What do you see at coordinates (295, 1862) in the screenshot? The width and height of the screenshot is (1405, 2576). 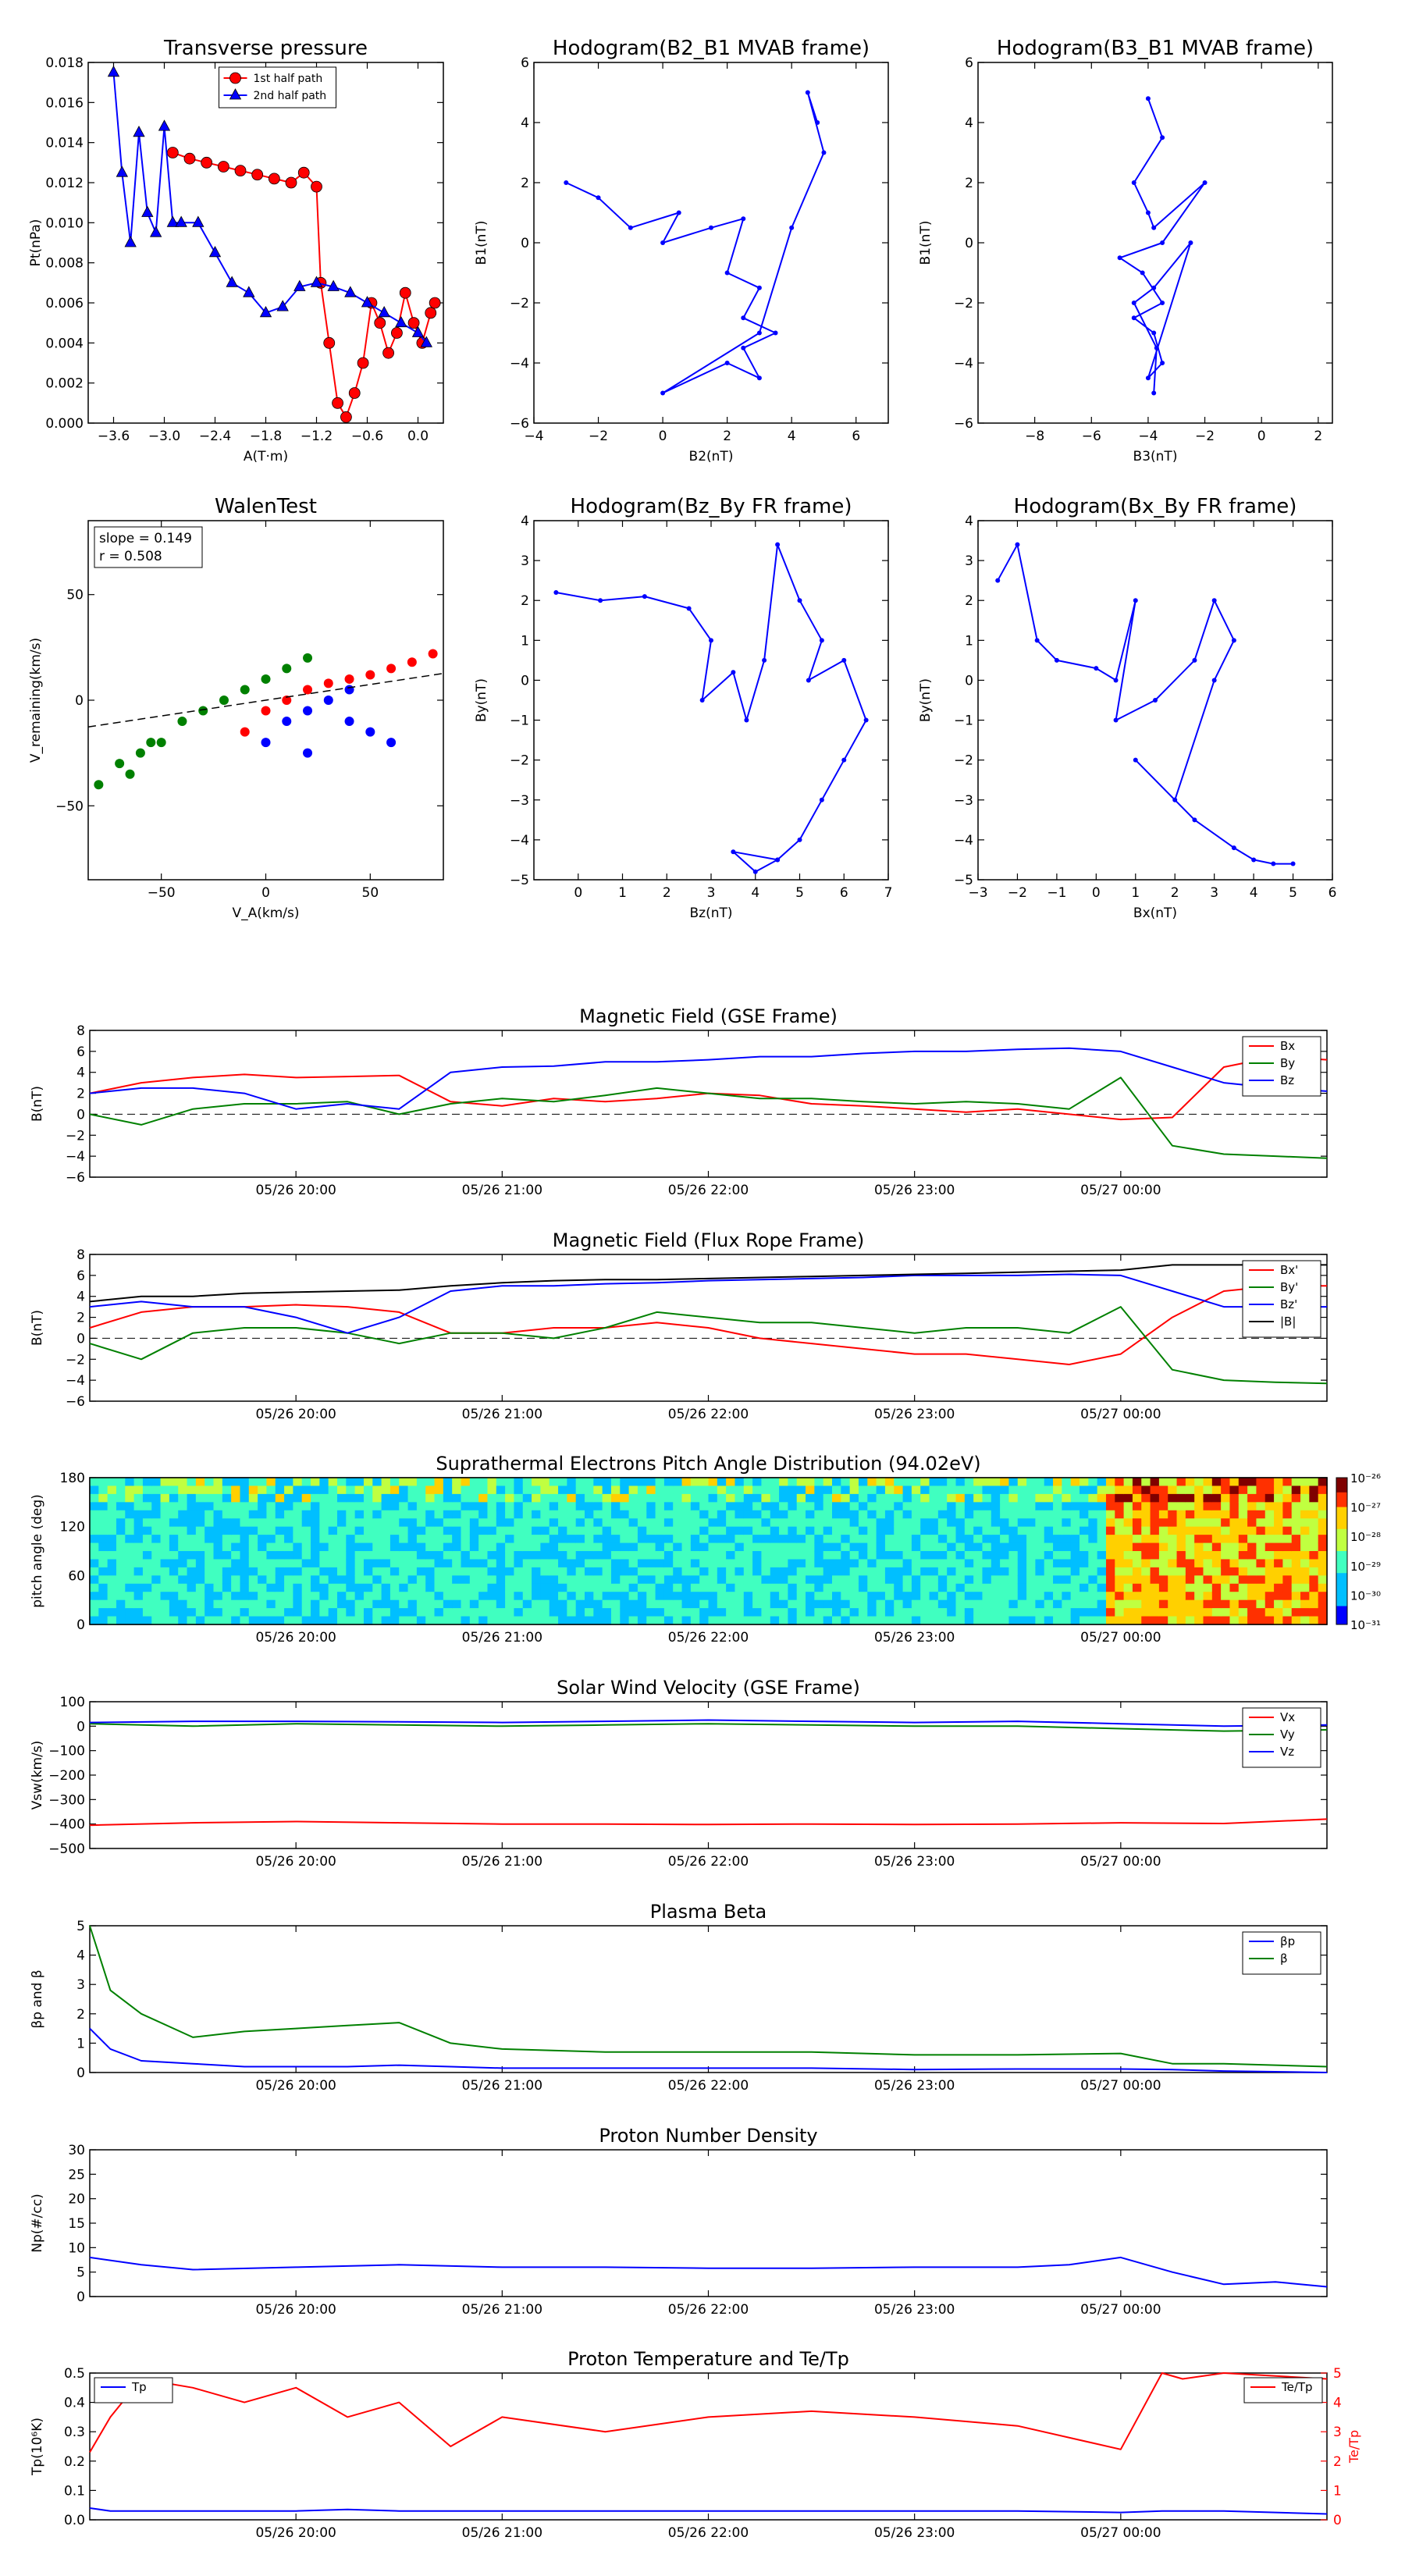 I see `x-tick-label: 05/26 20:00` at bounding box center [295, 1862].